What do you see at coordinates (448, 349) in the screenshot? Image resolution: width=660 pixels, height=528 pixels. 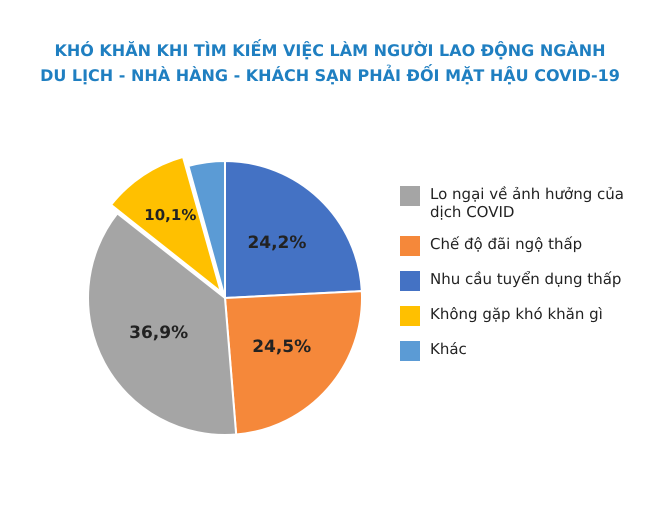 I see `legend-label: Khác` at bounding box center [448, 349].